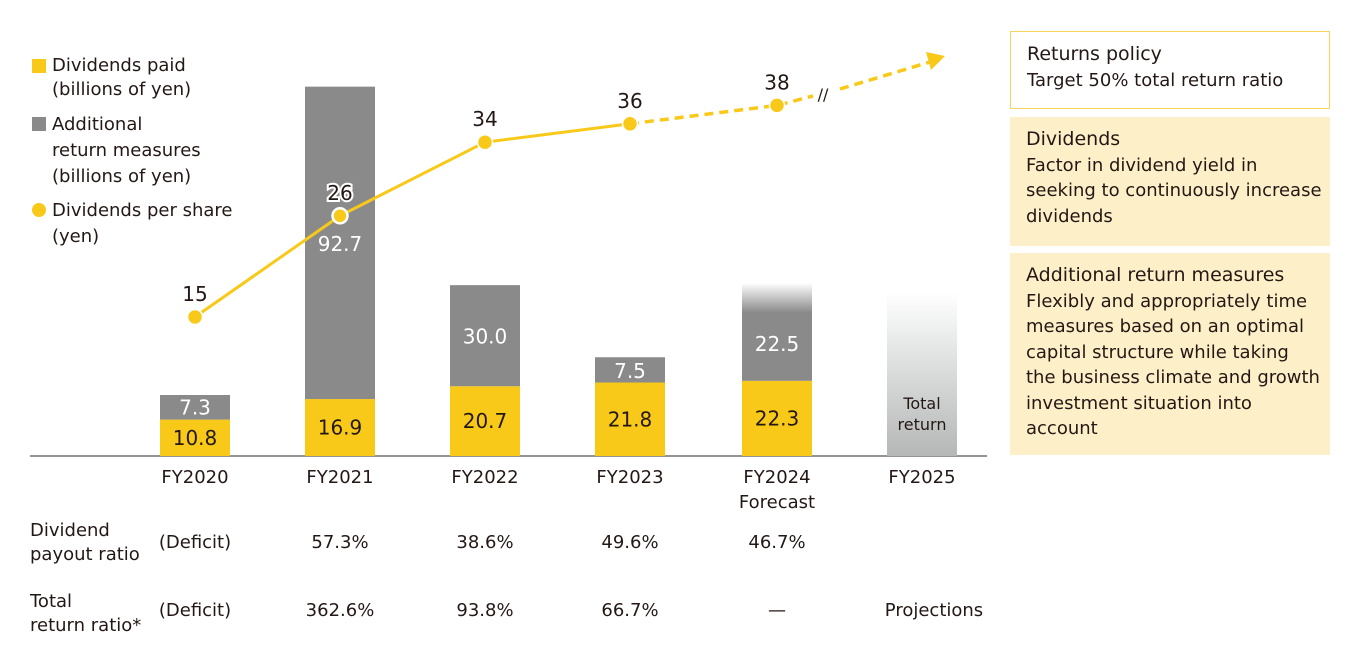 The width and height of the screenshot is (1360, 668). I want to click on dps-data-label: 36, so click(629, 101).